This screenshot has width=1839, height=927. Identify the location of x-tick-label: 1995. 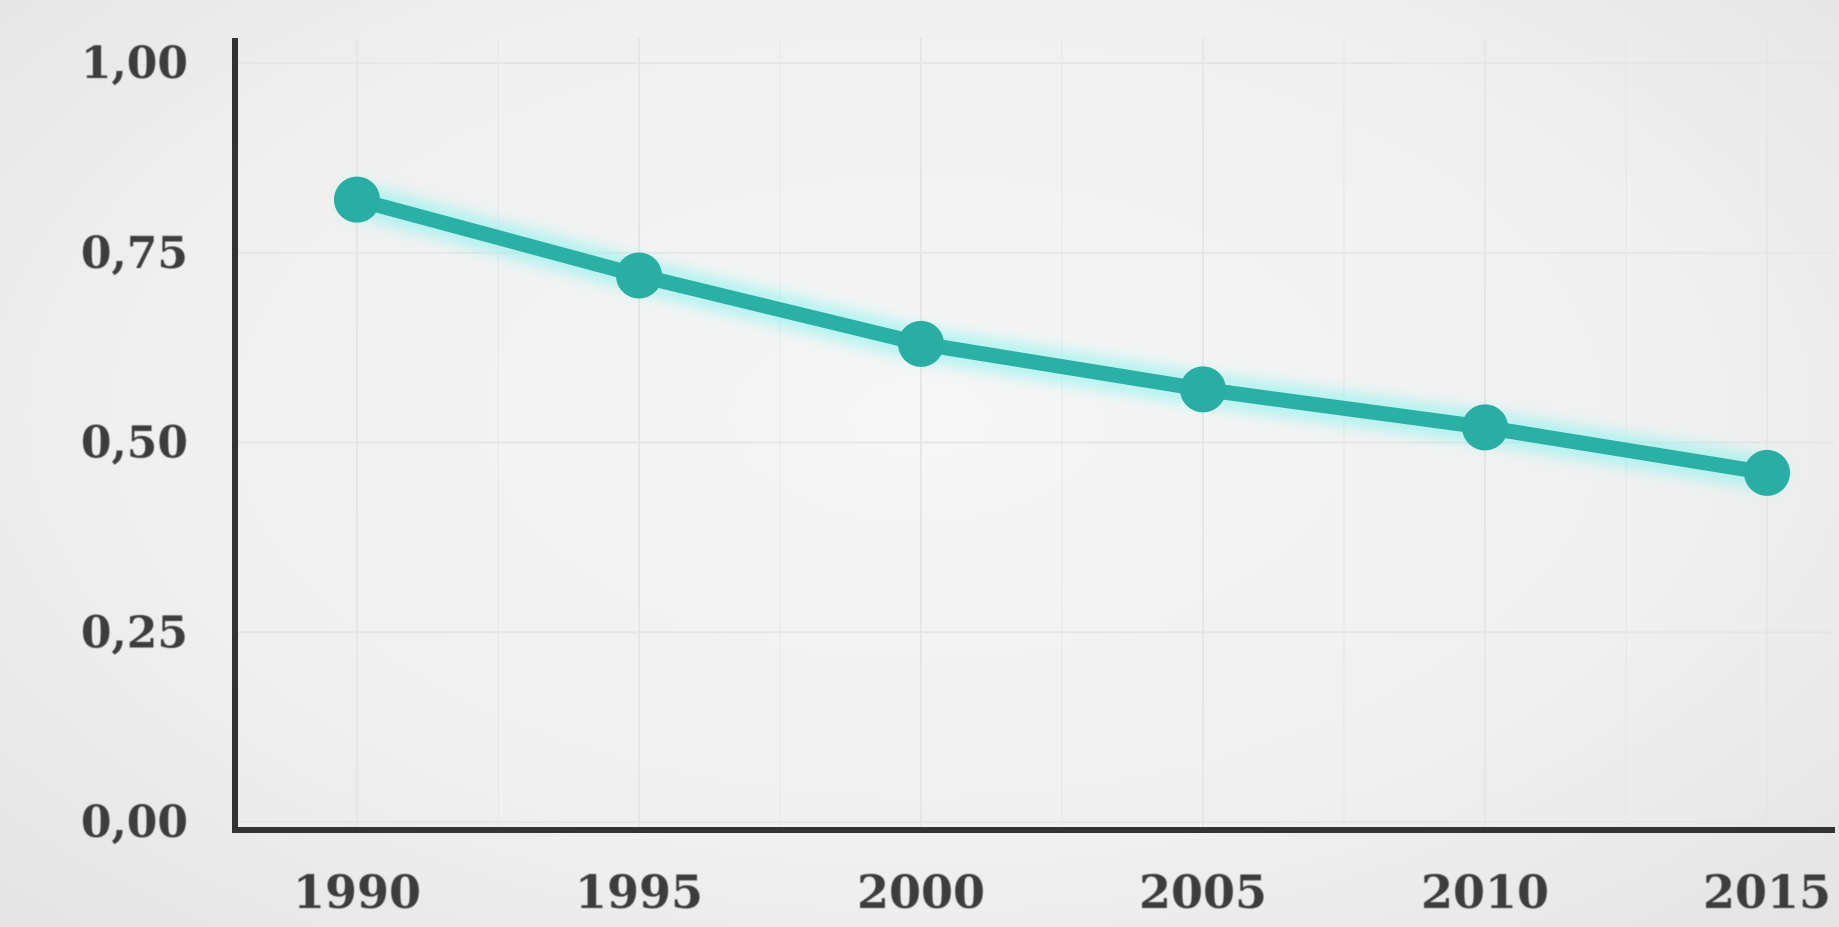
(639, 892).